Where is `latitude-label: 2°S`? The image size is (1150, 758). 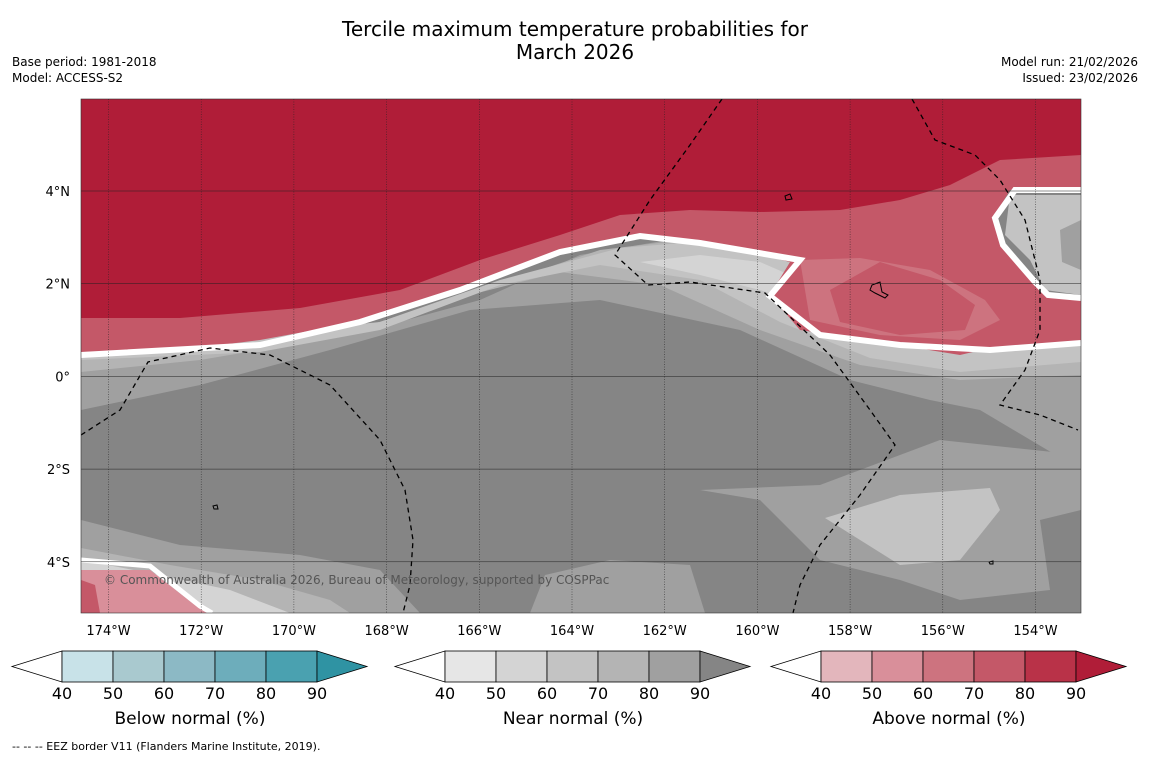 latitude-label: 2°S is located at coordinates (58, 470).